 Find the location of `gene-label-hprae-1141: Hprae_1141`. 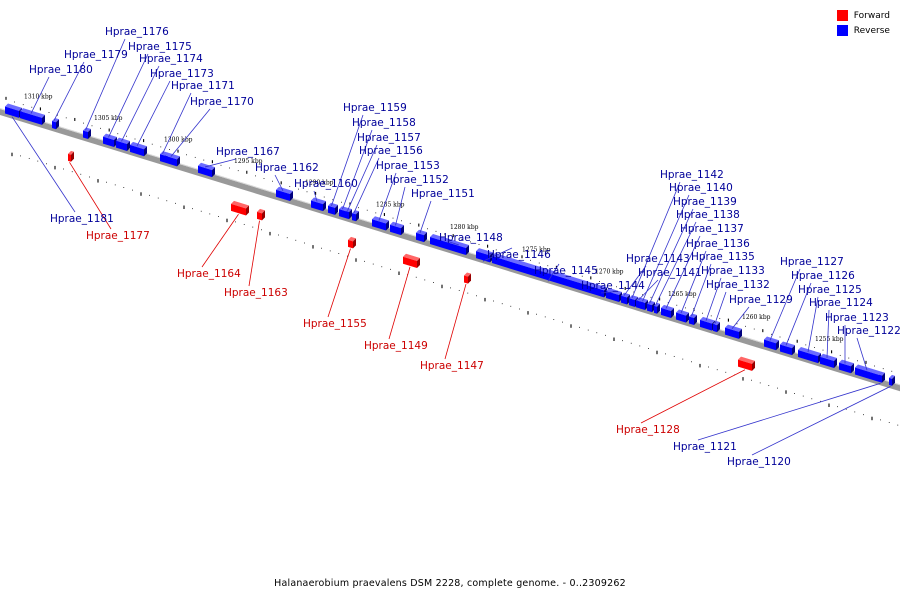

gene-label-hprae-1141: Hprae_1141 is located at coordinates (670, 273).